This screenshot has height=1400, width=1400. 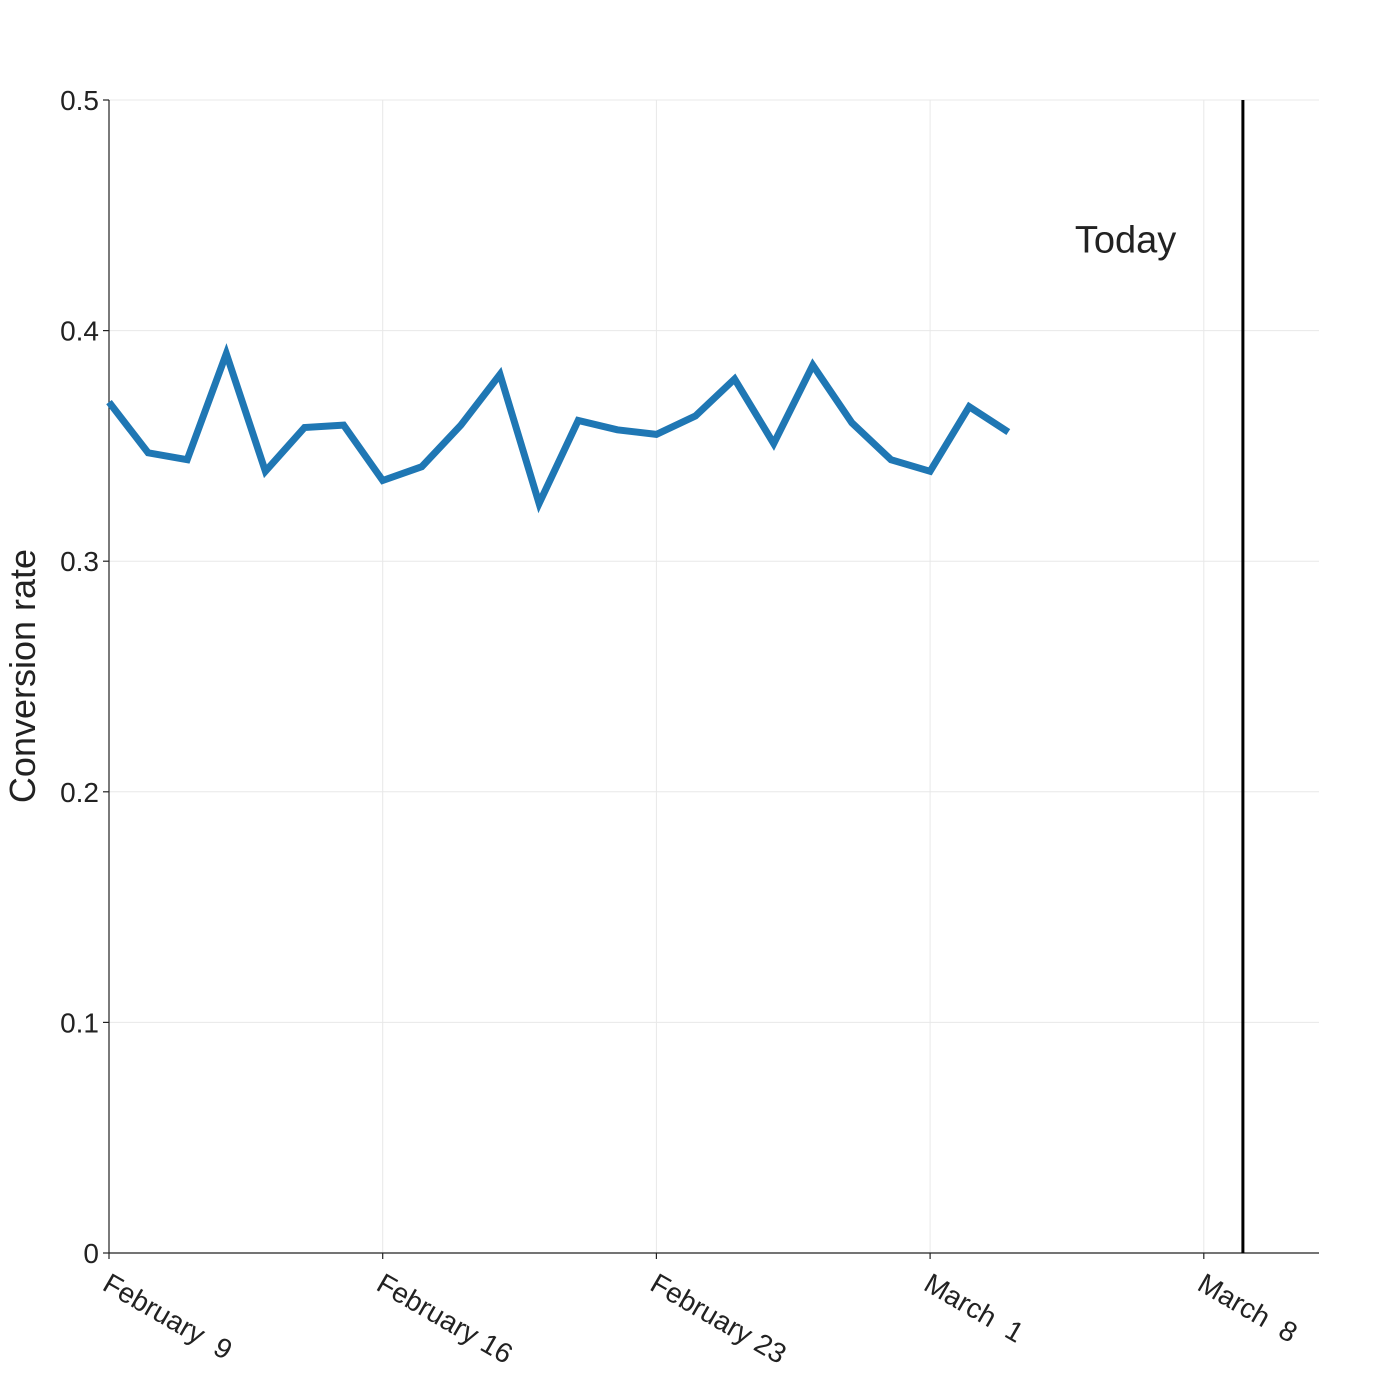 I want to click on x-tick-label: February 23, so click(x=718, y=1318).